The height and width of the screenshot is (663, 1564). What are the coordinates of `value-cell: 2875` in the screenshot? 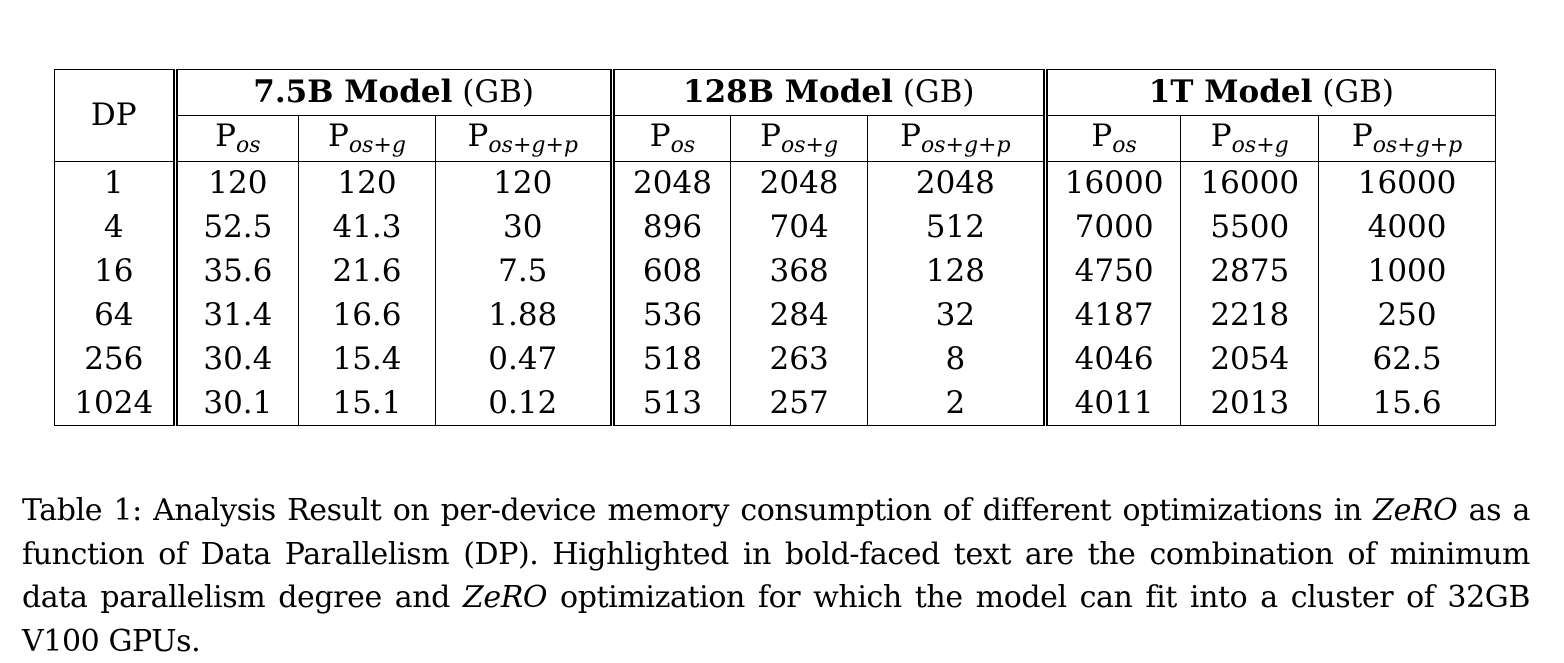 It's located at (1250, 271).